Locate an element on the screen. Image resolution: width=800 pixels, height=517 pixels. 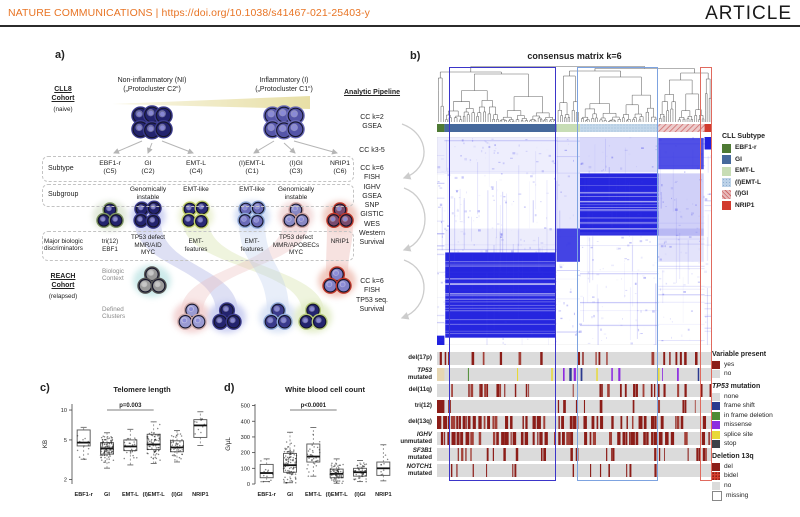
annotation-track-label: del(11q) is located at coordinates (420, 390).